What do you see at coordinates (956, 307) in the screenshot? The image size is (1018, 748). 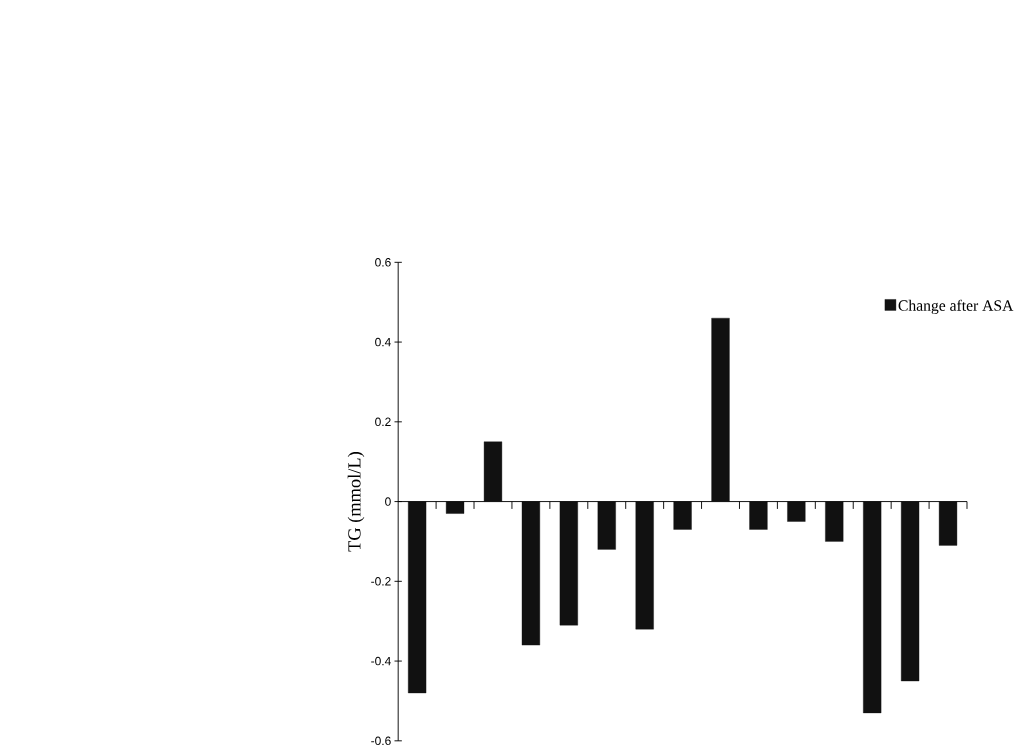 I see `legend-label: Change after ASA` at bounding box center [956, 307].